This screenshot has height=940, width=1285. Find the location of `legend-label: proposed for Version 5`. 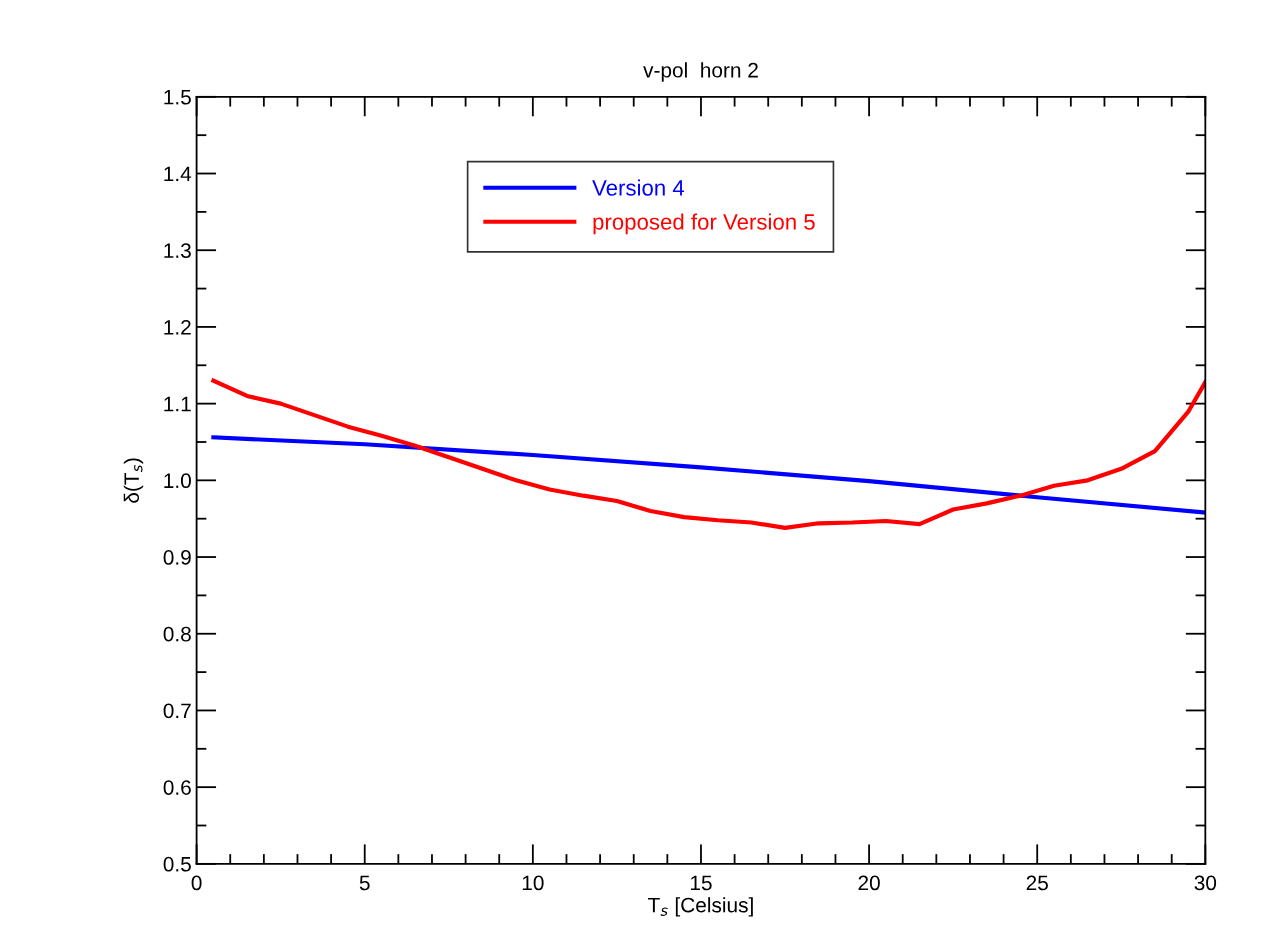

legend-label: proposed for Version 5 is located at coordinates (704, 224).